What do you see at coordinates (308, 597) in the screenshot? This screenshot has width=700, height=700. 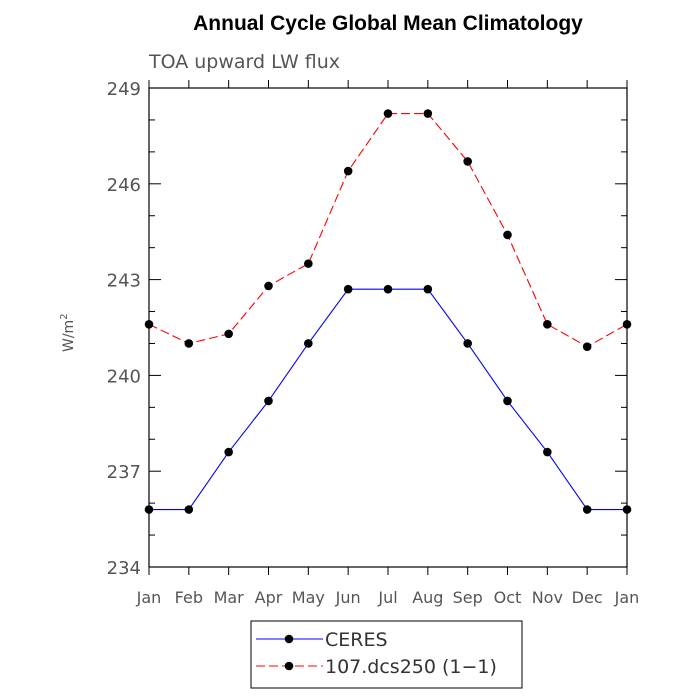 I see `x-tick-label: May` at bounding box center [308, 597].